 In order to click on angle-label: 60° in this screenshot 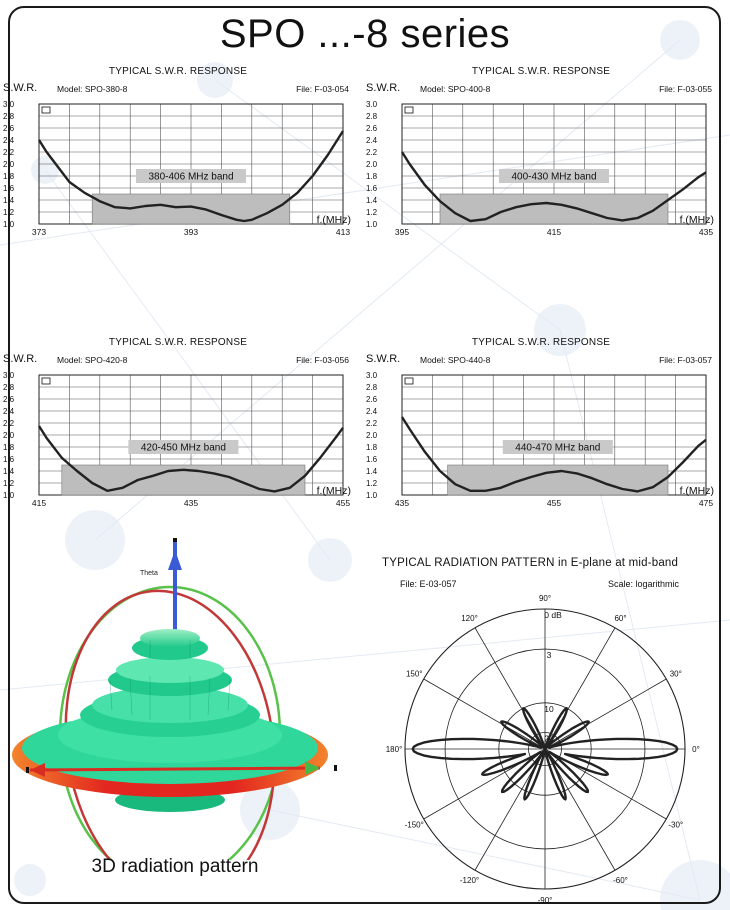, I will do `click(620, 618)`.